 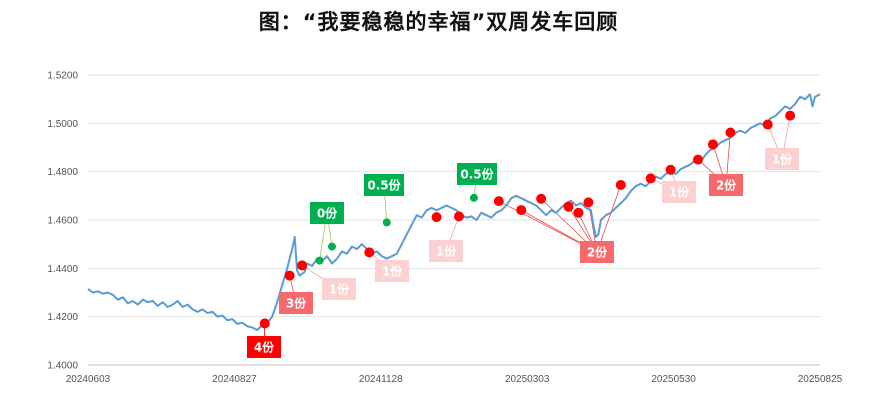 What do you see at coordinates (62, 269) in the screenshot?
I see `y-tick-label: 1.4400` at bounding box center [62, 269].